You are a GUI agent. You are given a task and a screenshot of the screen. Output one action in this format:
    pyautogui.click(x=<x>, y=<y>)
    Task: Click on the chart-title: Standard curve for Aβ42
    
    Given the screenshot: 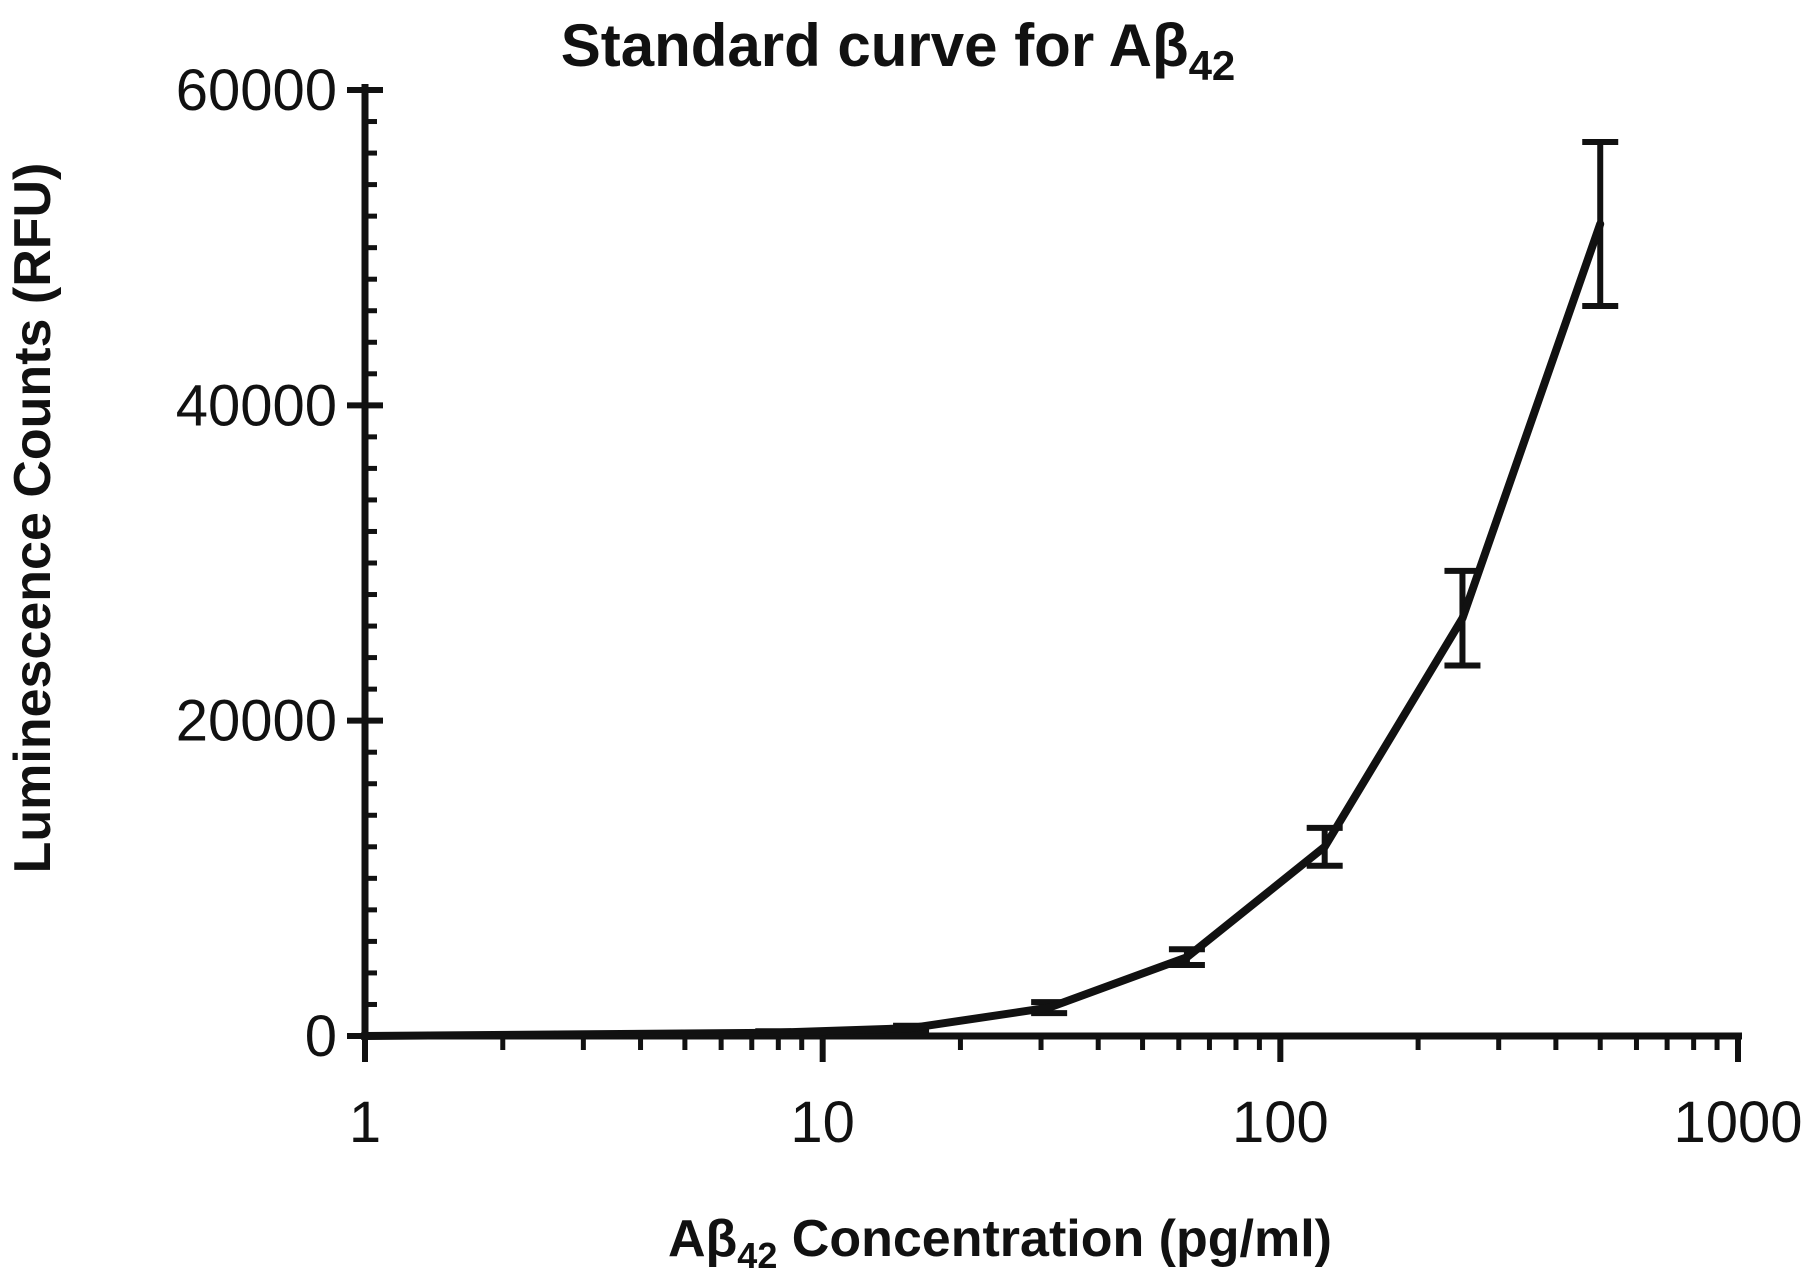 What is the action you would take?
    pyautogui.click(x=898, y=50)
    